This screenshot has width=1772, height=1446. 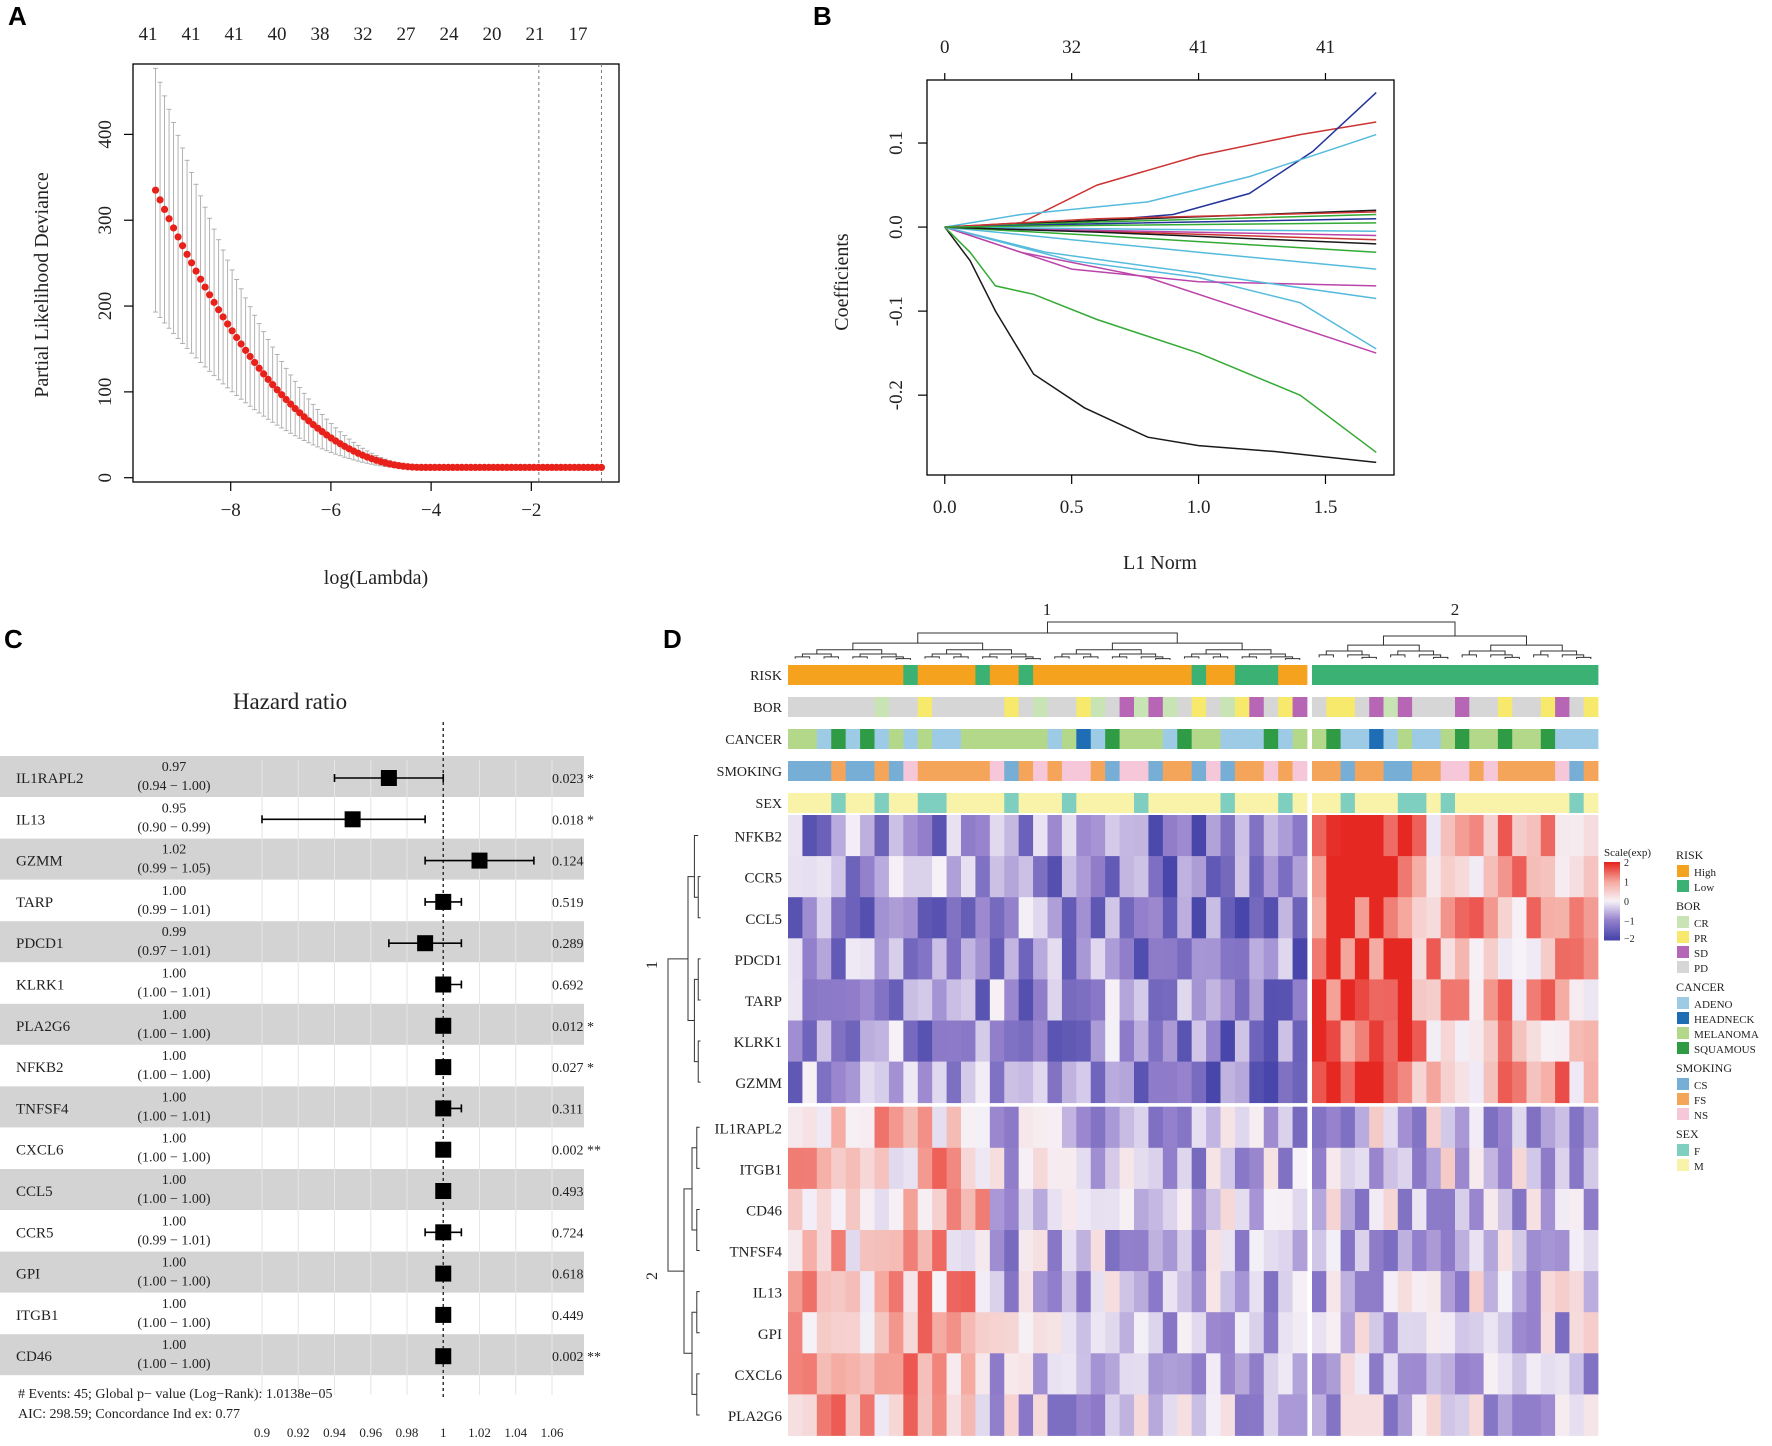 I want to click on gene-label: GZMM, so click(x=758, y=1084).